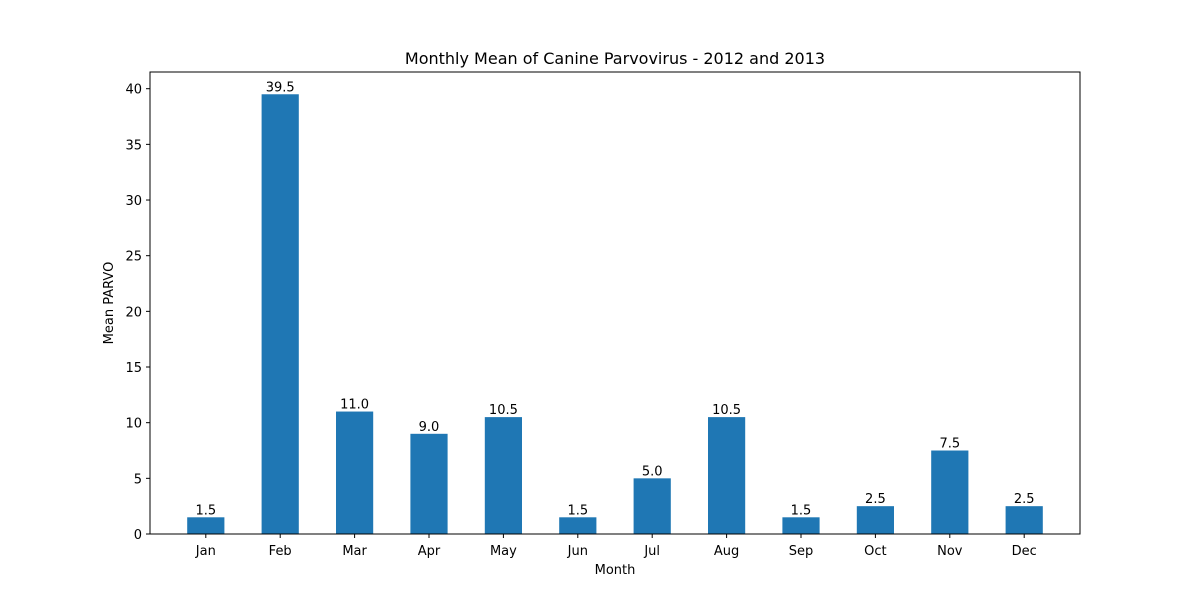  I want to click on bar-aug, so click(727, 475).